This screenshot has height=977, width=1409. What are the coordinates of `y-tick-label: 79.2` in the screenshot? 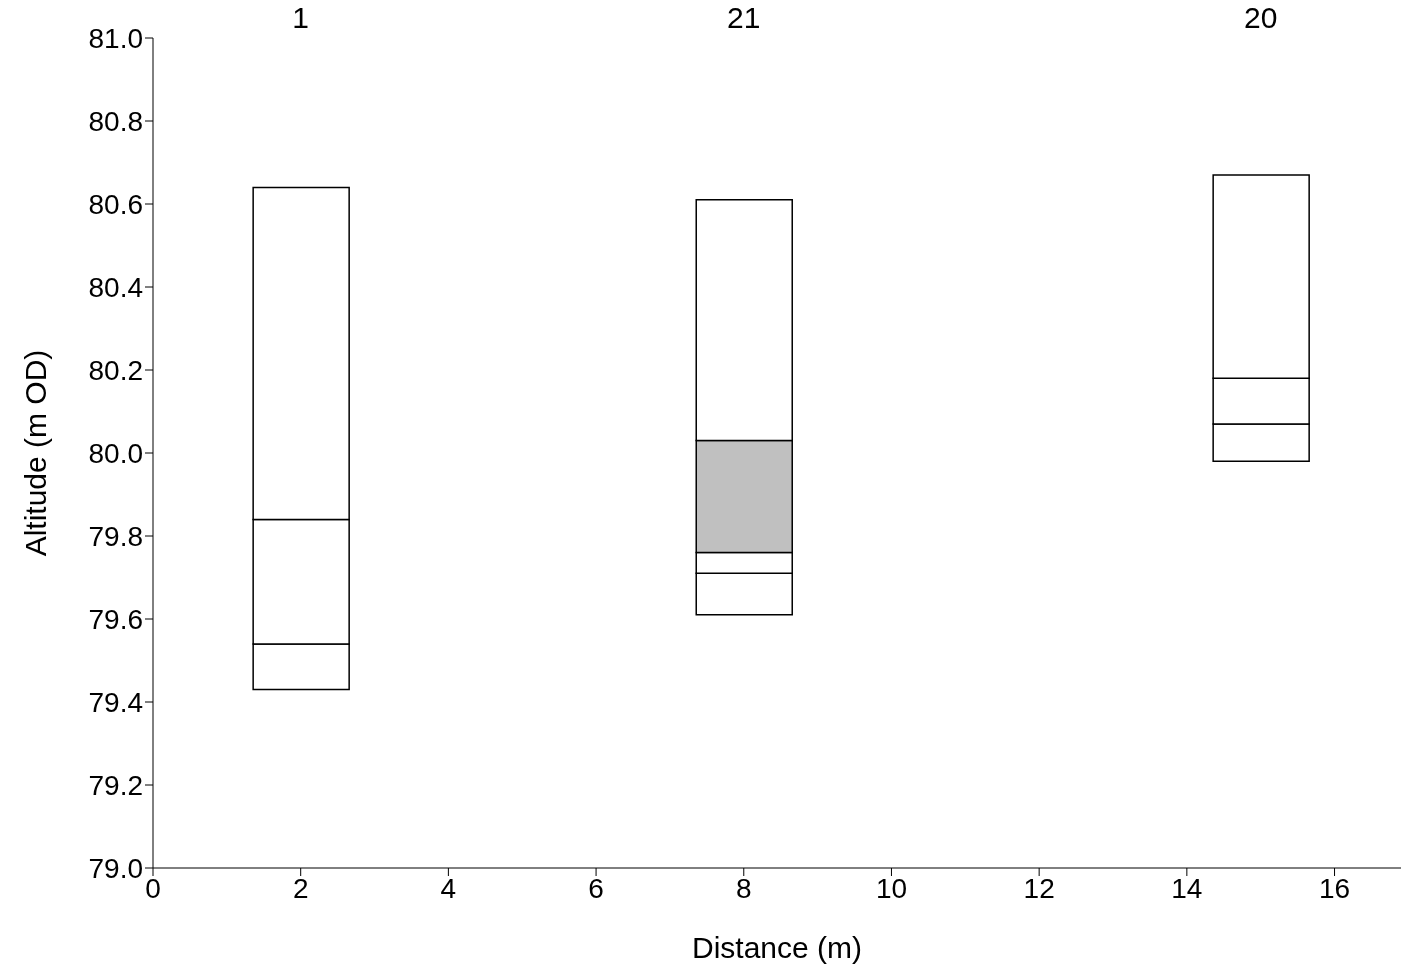 It's located at (115, 785).